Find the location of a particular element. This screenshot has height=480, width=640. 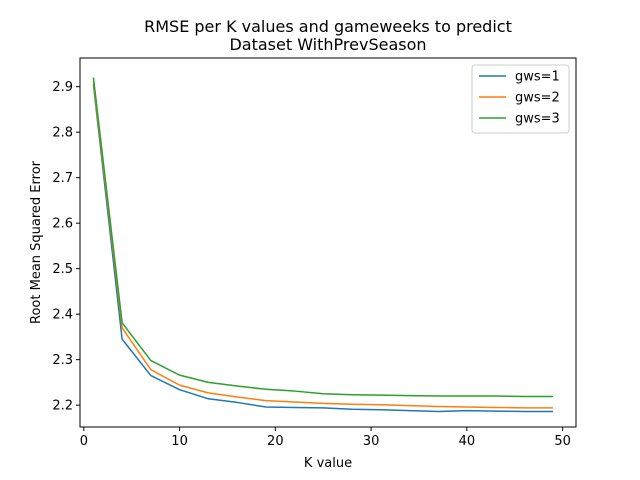

y-axis-label: Root Mean Squared Error is located at coordinates (36, 242).